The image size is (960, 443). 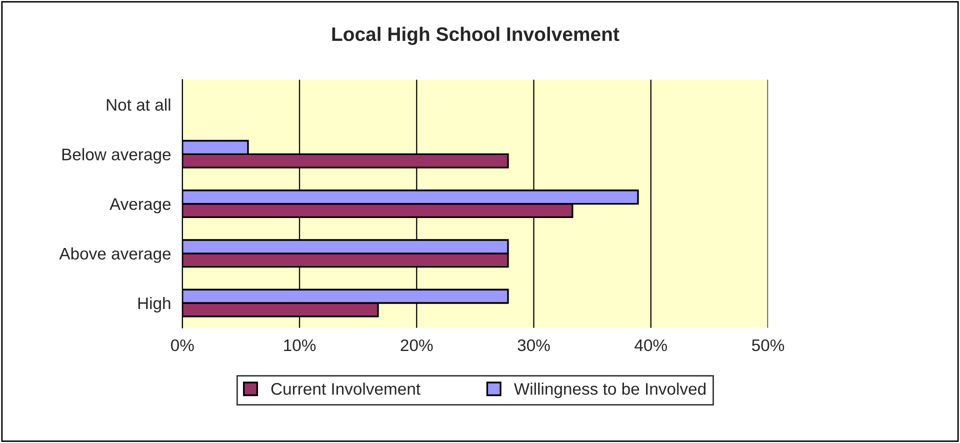 I want to click on y-tick-label: Average, so click(x=140, y=206).